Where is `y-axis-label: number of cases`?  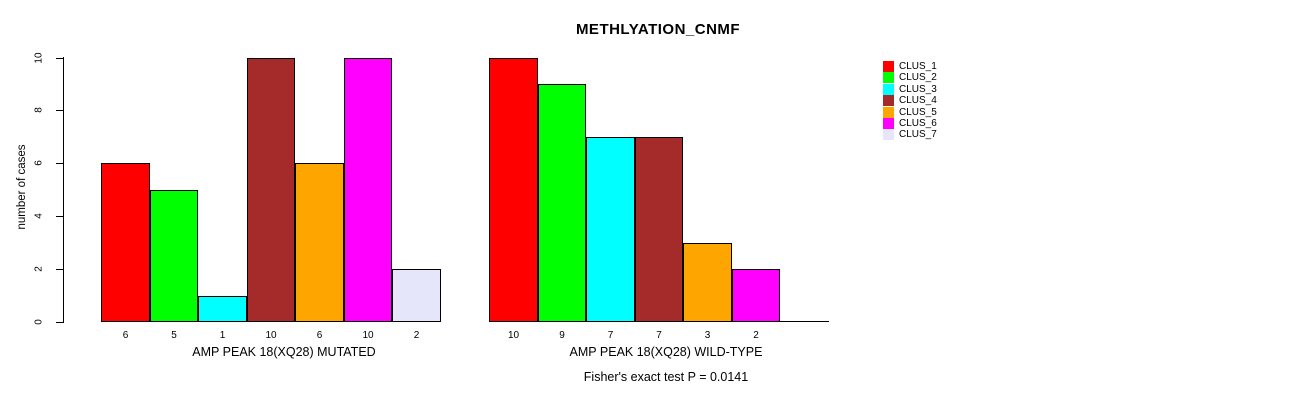 y-axis-label: number of cases is located at coordinates (22, 187).